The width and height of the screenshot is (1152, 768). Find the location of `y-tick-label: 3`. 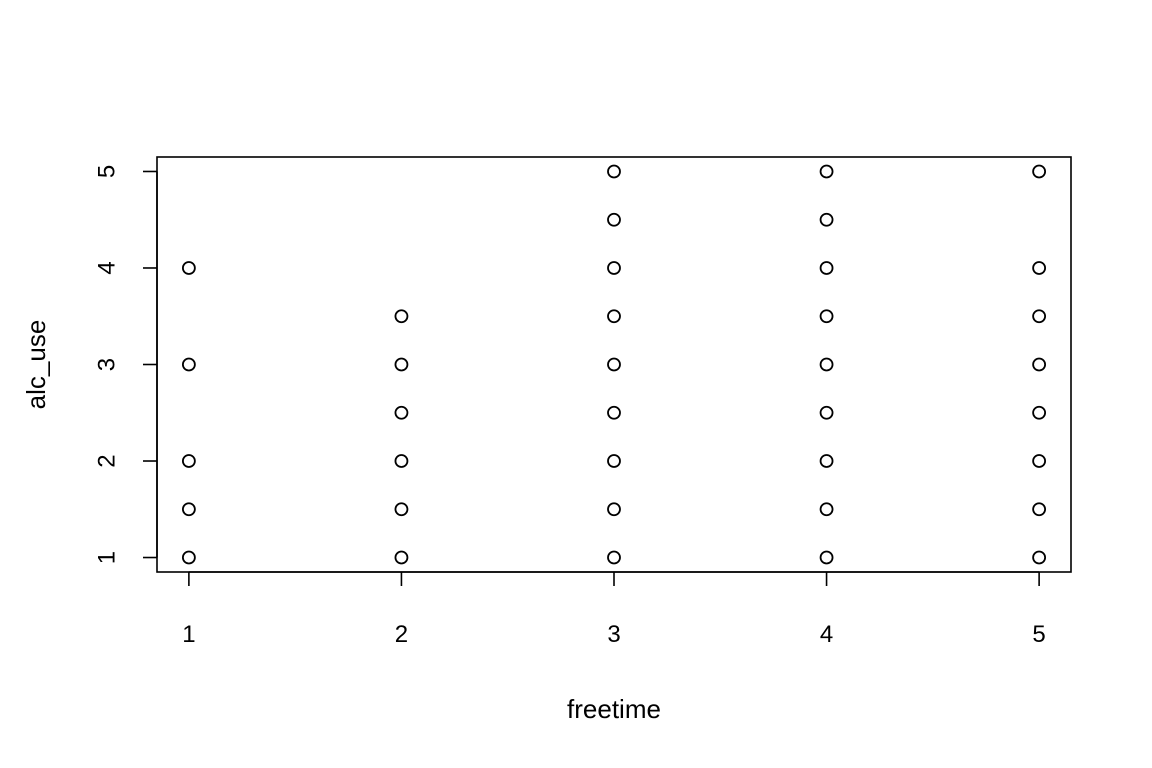

y-tick-label: 3 is located at coordinates (107, 364).